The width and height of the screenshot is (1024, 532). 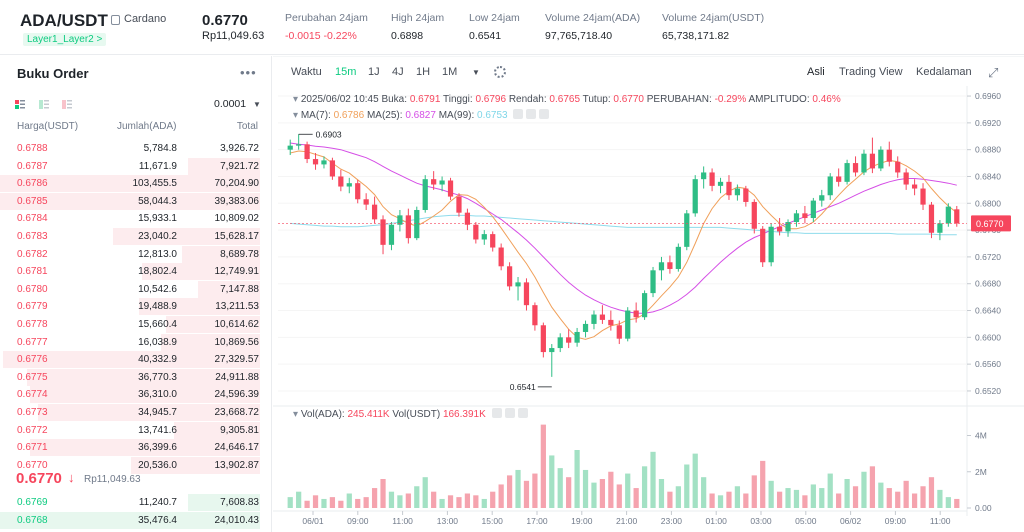 I want to click on stat-volume-usdt: Volume 24jam(USDT) 65,738,171.82, so click(x=713, y=27).